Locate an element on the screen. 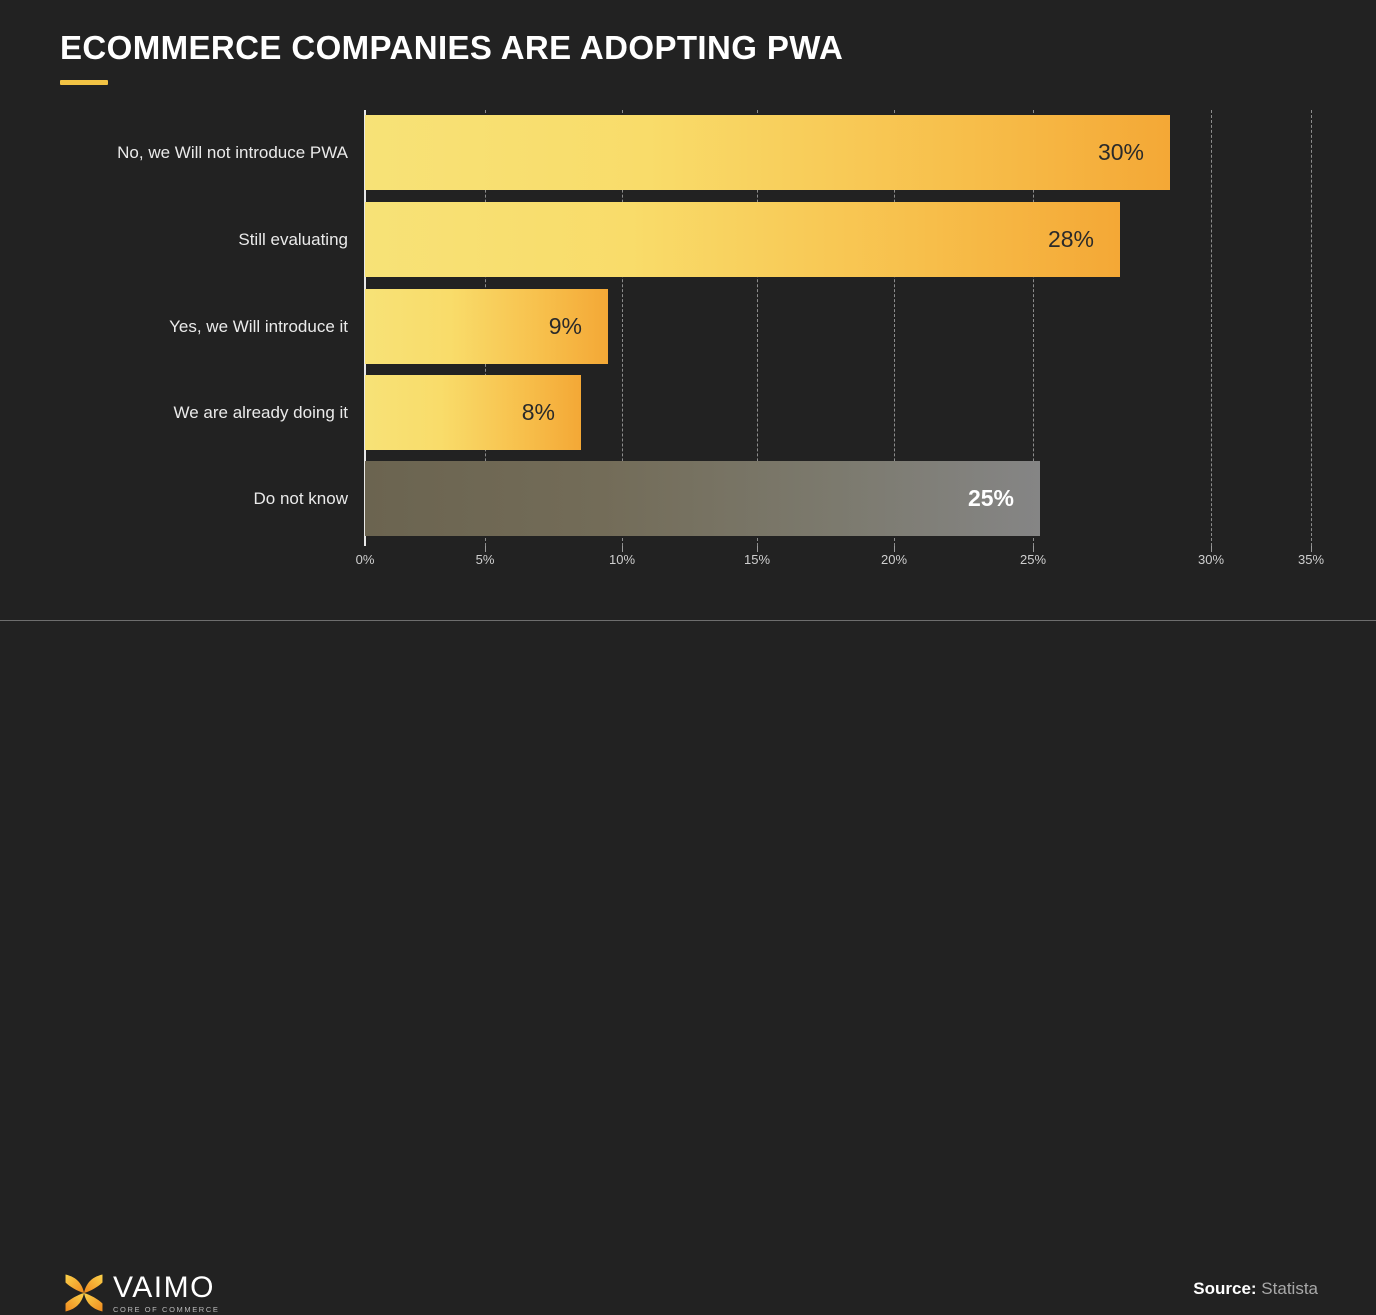 This screenshot has width=1376, height=1315. source-attribution: Source: Statista is located at coordinates (1255, 1289).